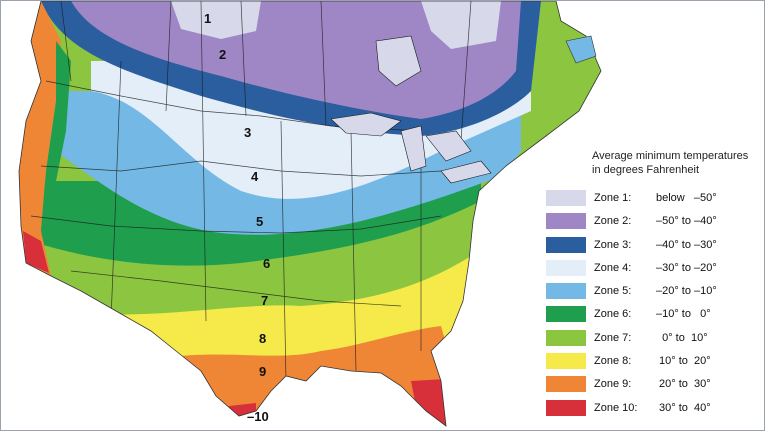 The width and height of the screenshot is (765, 431). I want to click on legend-zone-name: Zone 7:, so click(613, 337).